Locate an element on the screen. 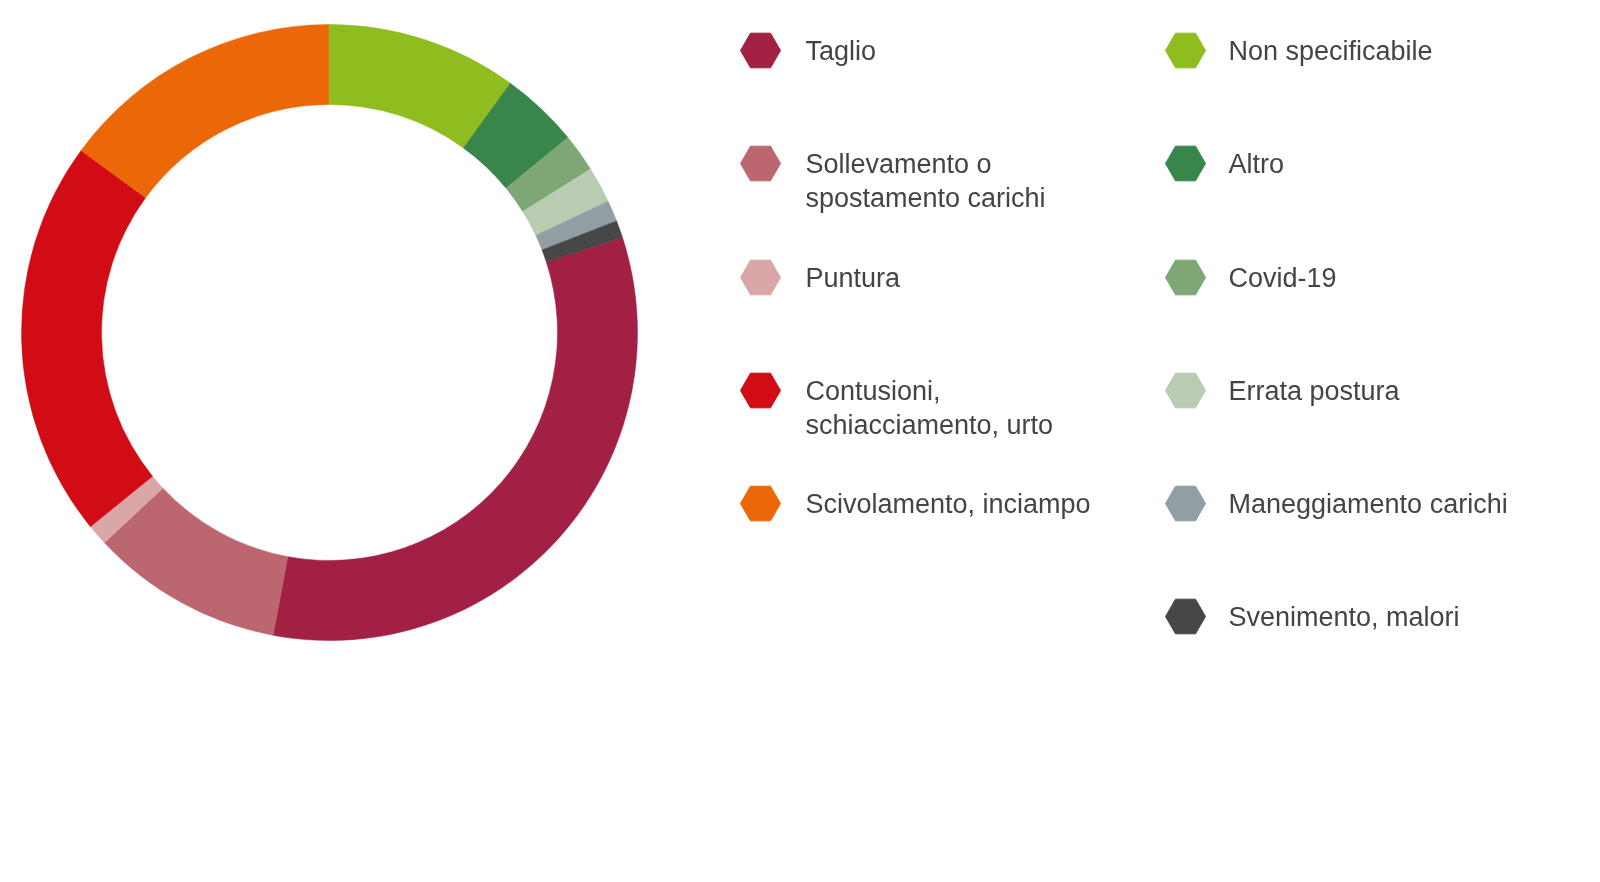 This screenshot has height=882, width=1600. legend-label: Errata postura is located at coordinates (1314, 390).